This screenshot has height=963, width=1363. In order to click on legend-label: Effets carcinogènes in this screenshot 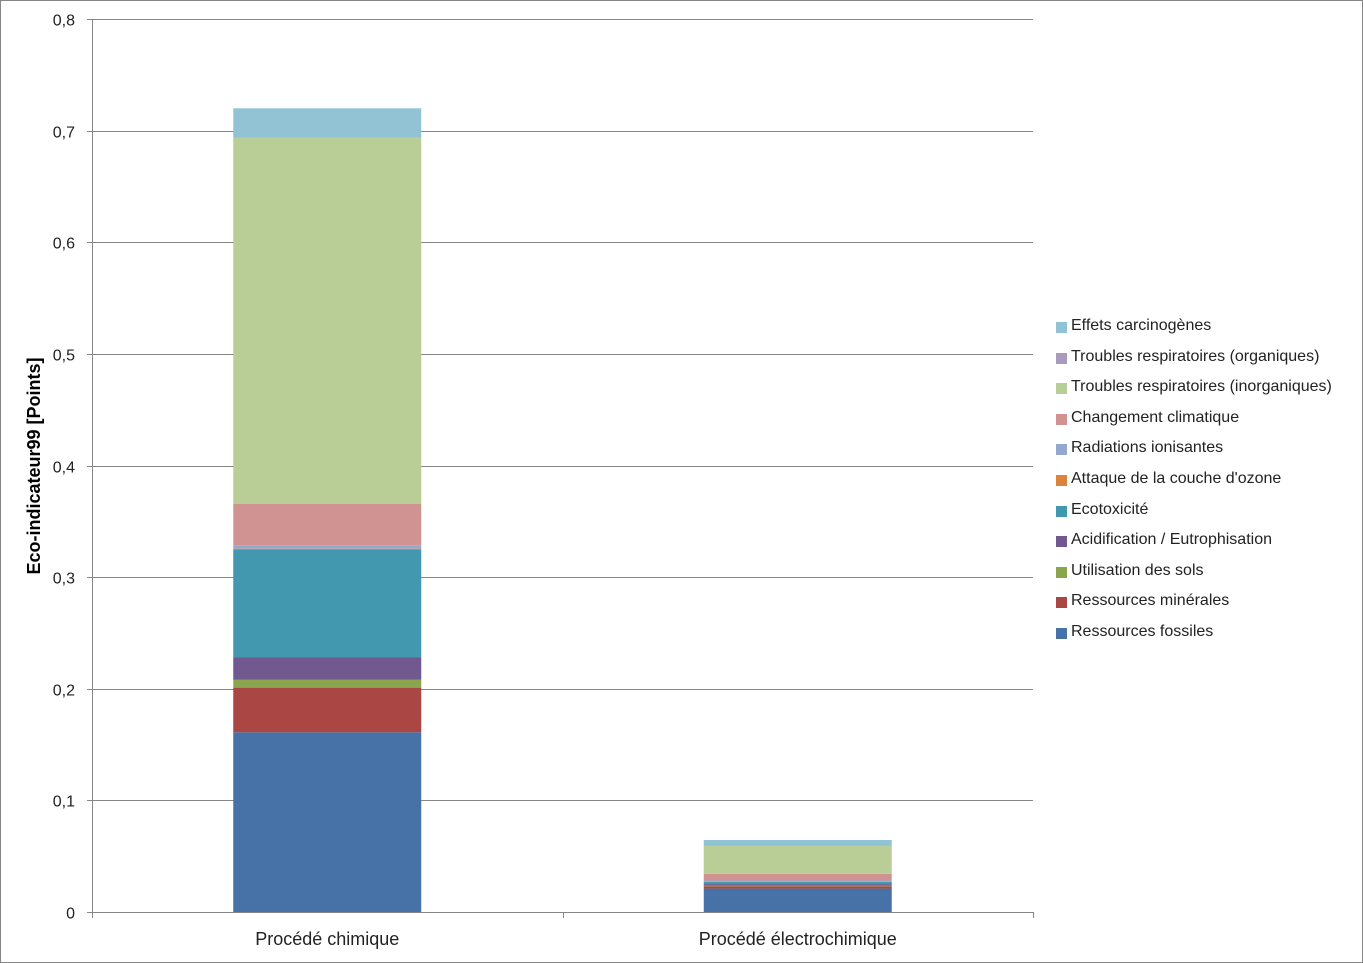, I will do `click(1141, 325)`.